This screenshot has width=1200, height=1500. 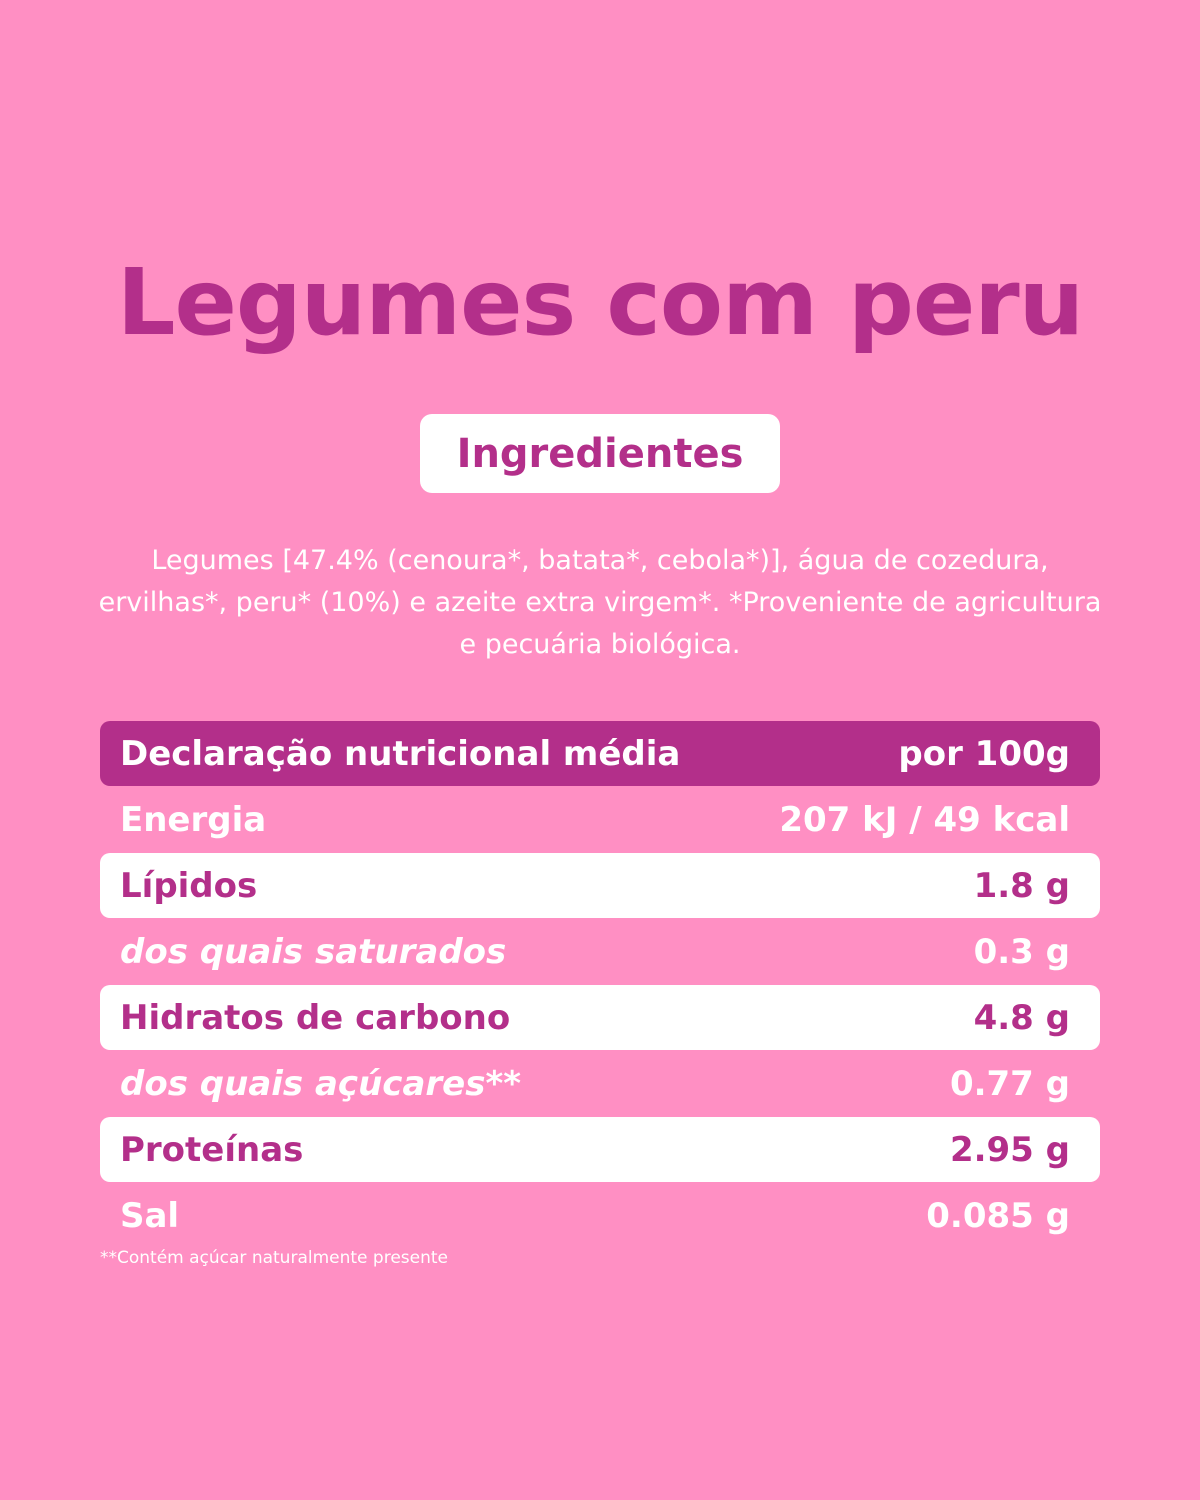 I want to click on nutrient-label: dos quais saturados, so click(x=313, y=951).